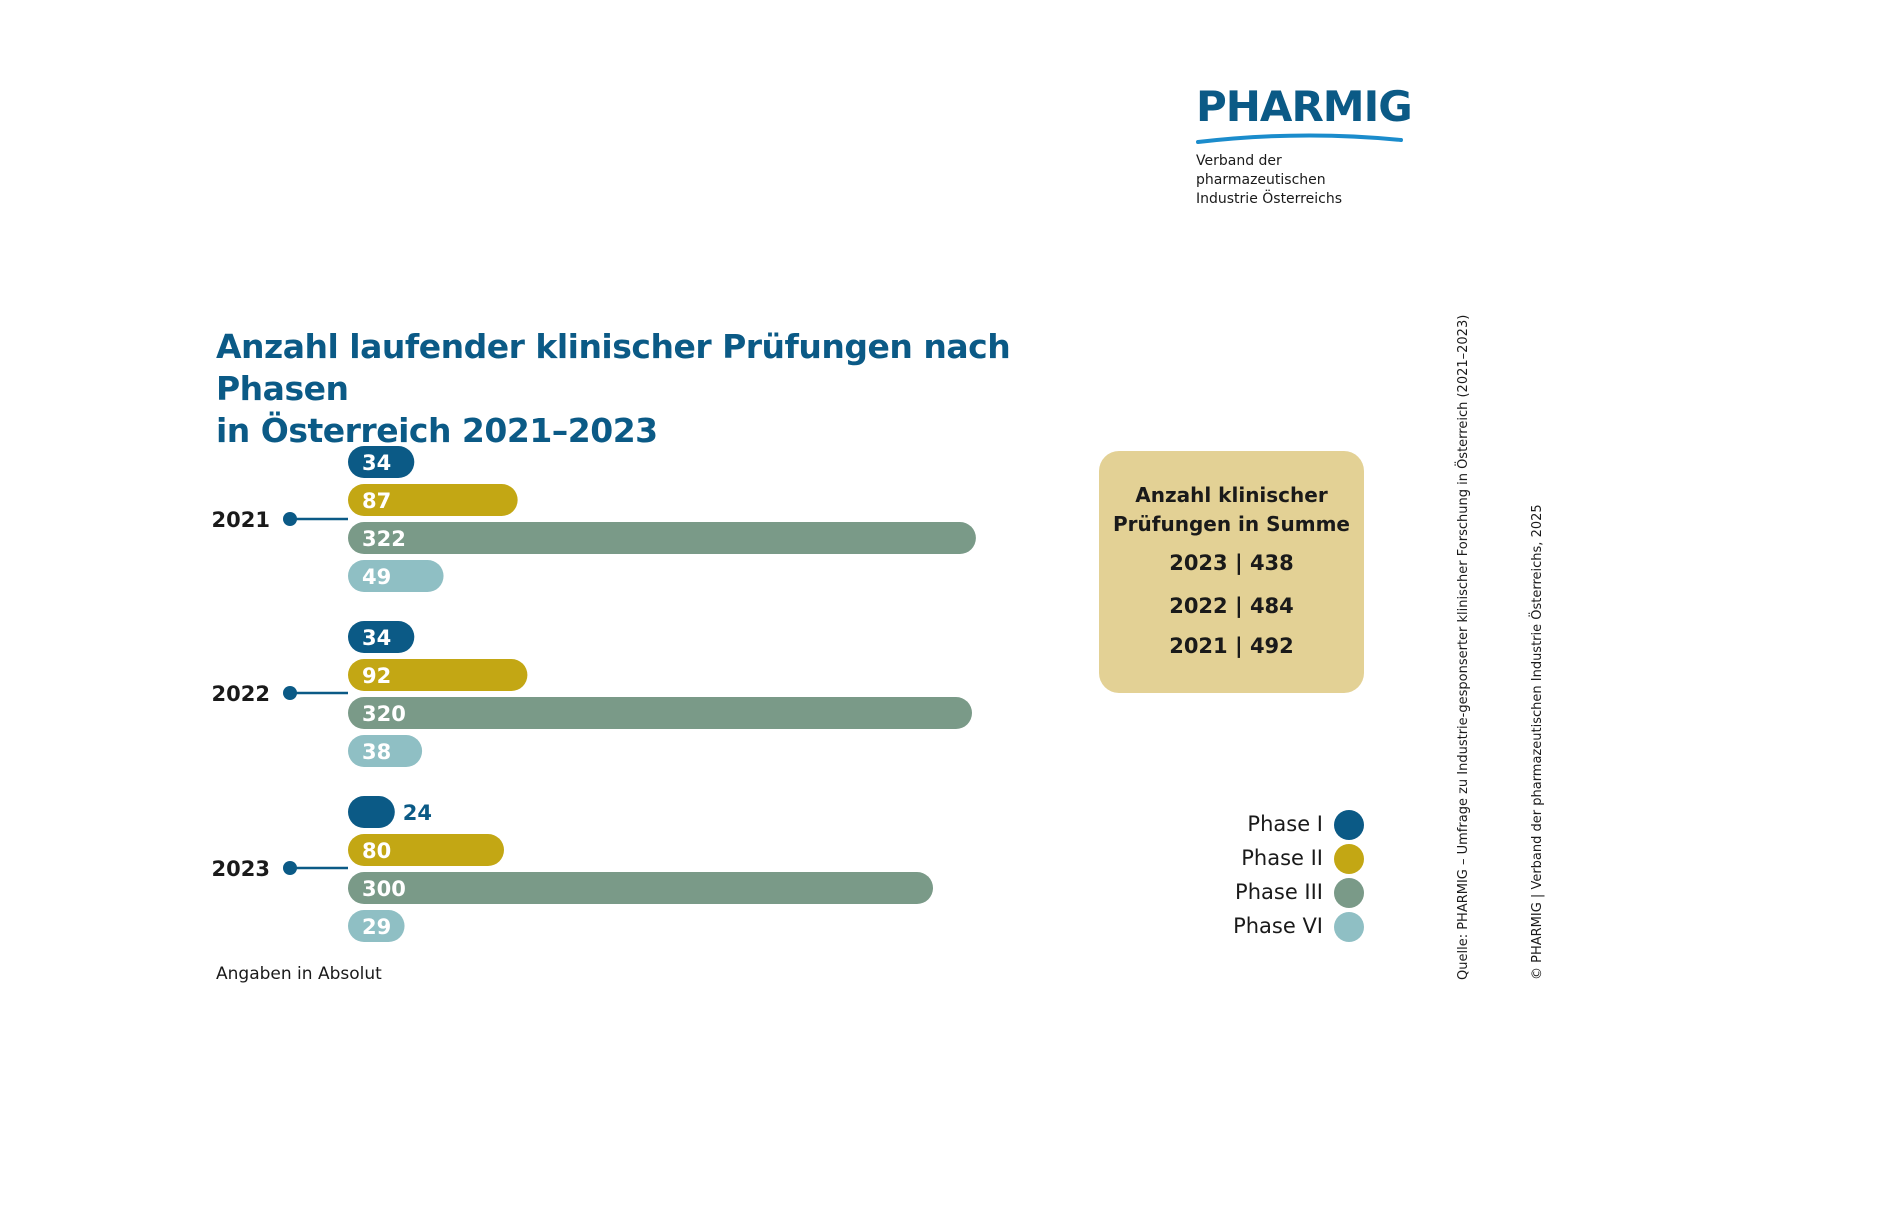 The image size is (1890, 1217). I want to click on legend-item-phase-1: Phase I, so click(1258, 825).